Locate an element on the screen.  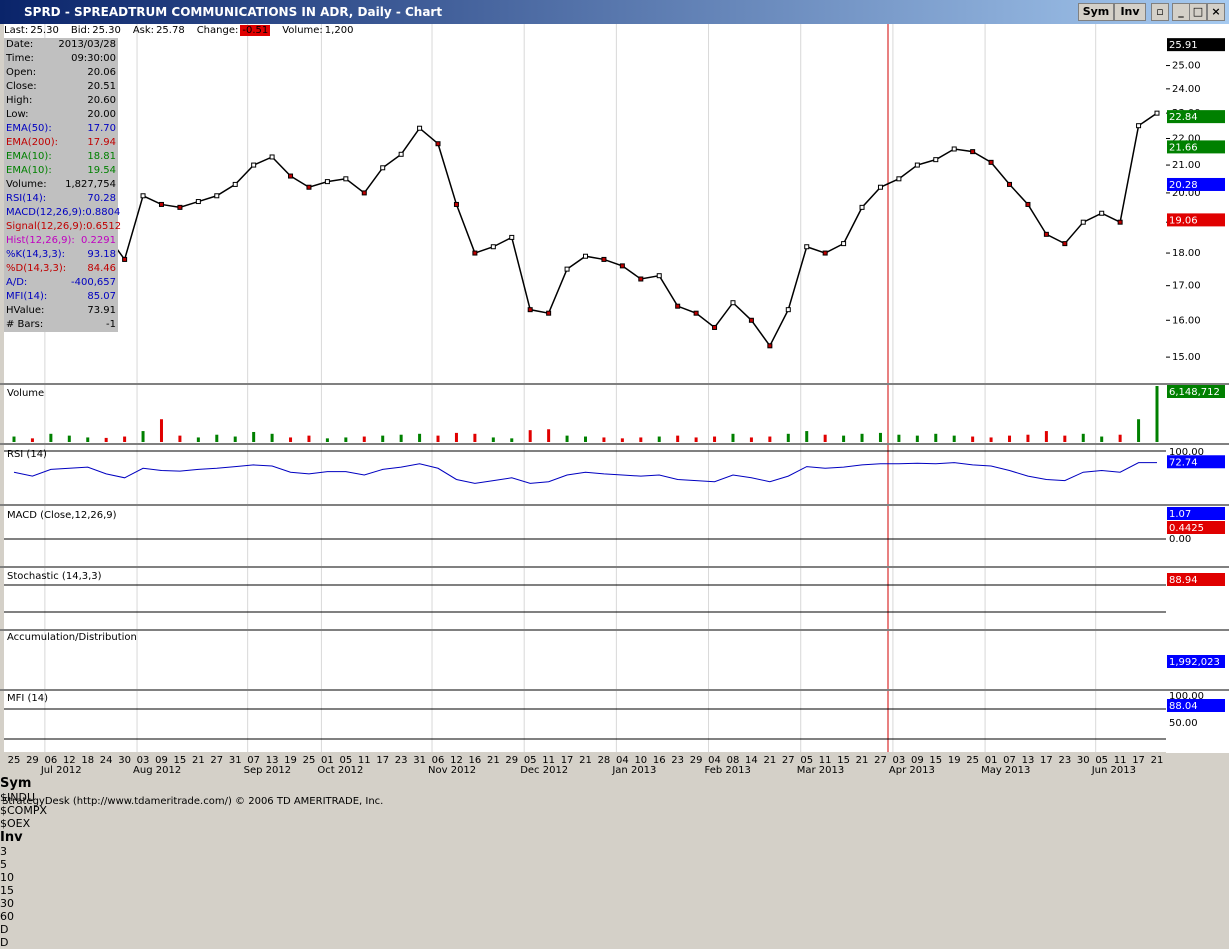
y-tick-label: 25.00 is located at coordinates (1186, 66).